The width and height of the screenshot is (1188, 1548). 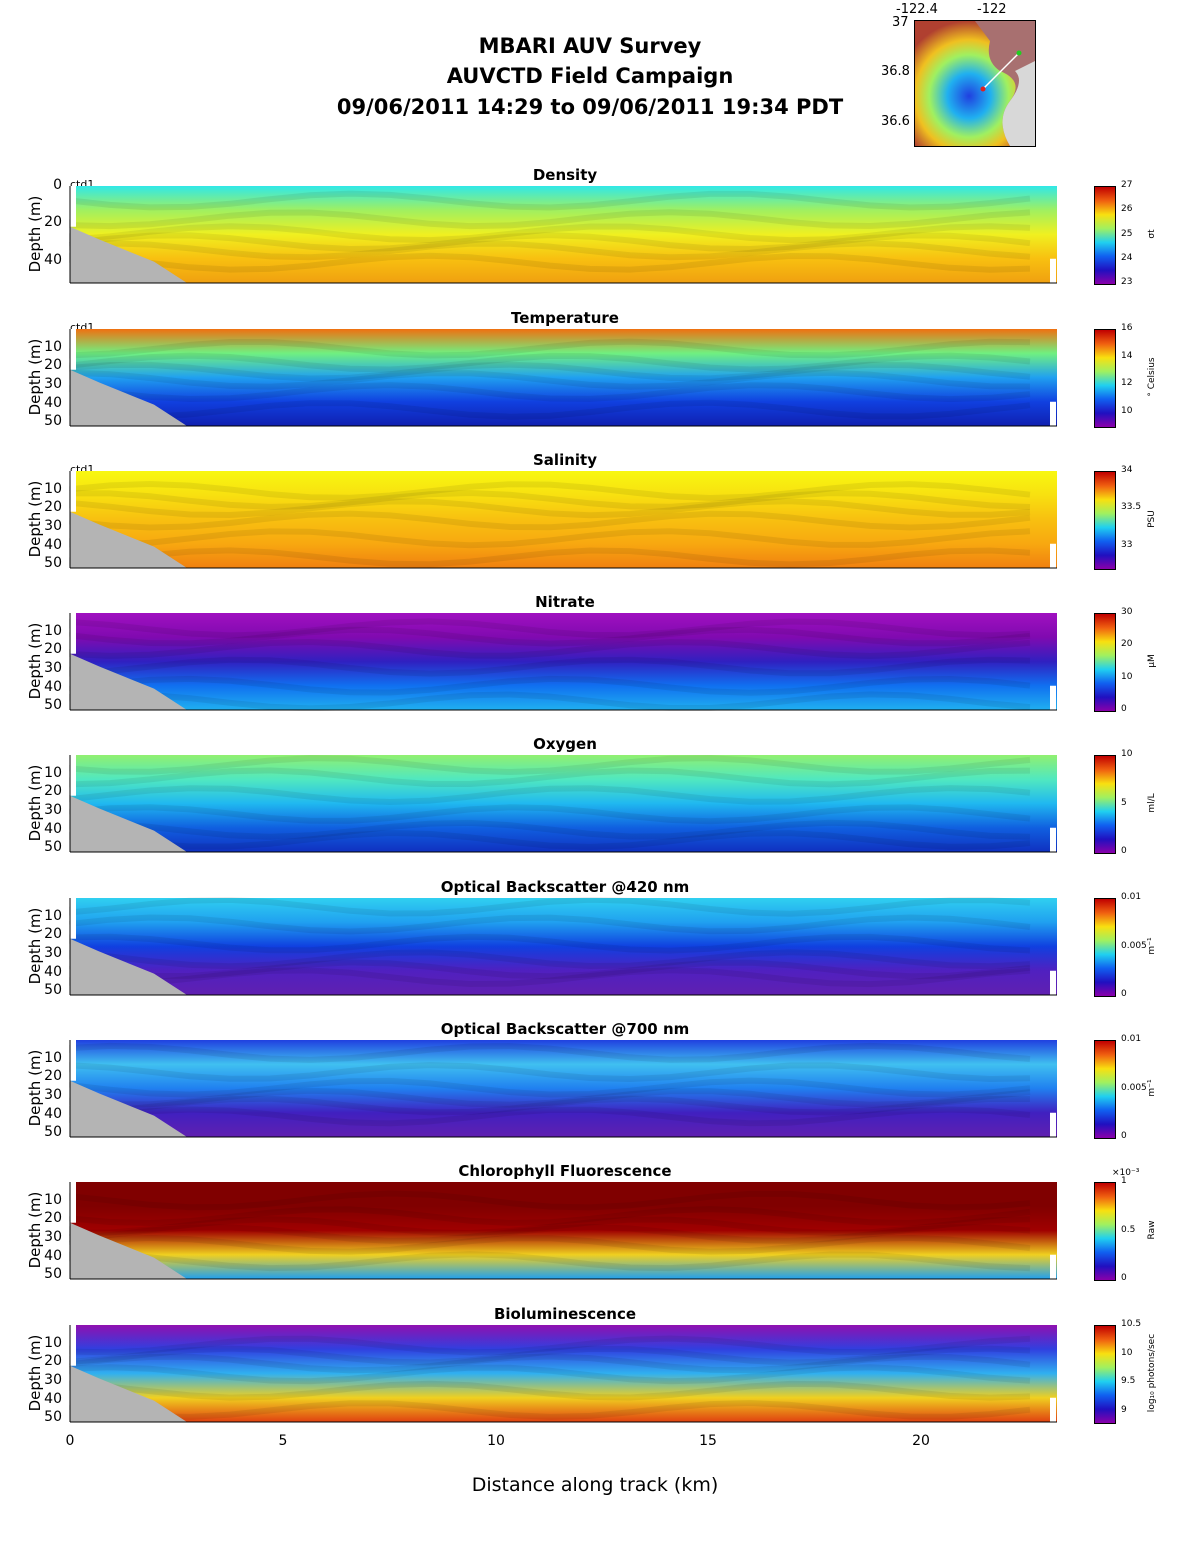 I want to click on y-tick-7-2: 30, so click(x=53, y=1236).